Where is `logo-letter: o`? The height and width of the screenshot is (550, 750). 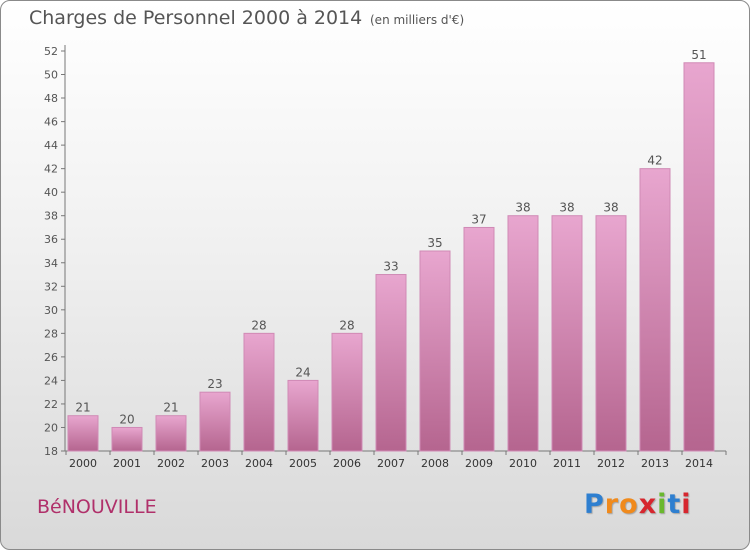
logo-letter: o is located at coordinates (629, 504).